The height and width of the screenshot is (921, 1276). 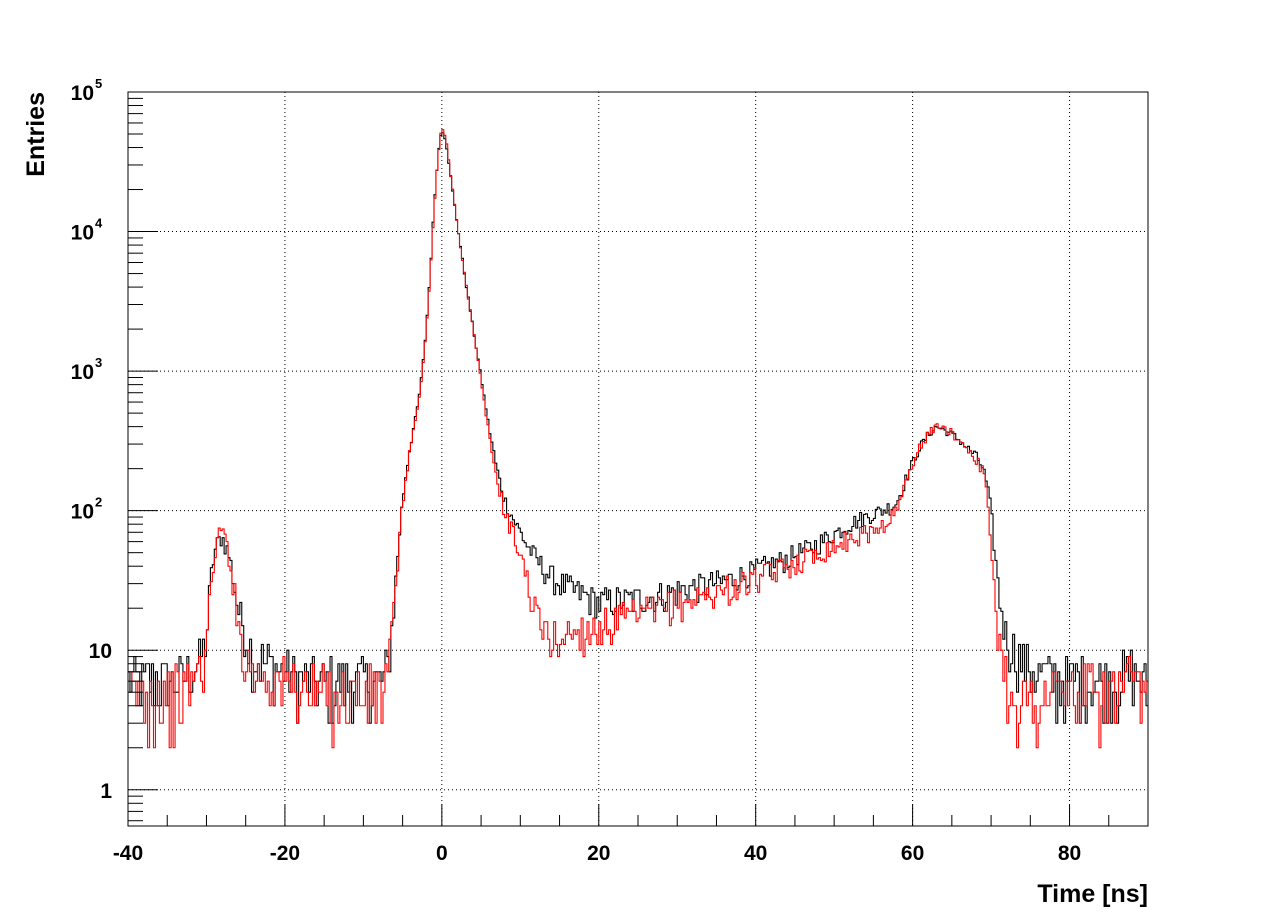 I want to click on y-tick-exponent: 4, so click(x=99, y=223).